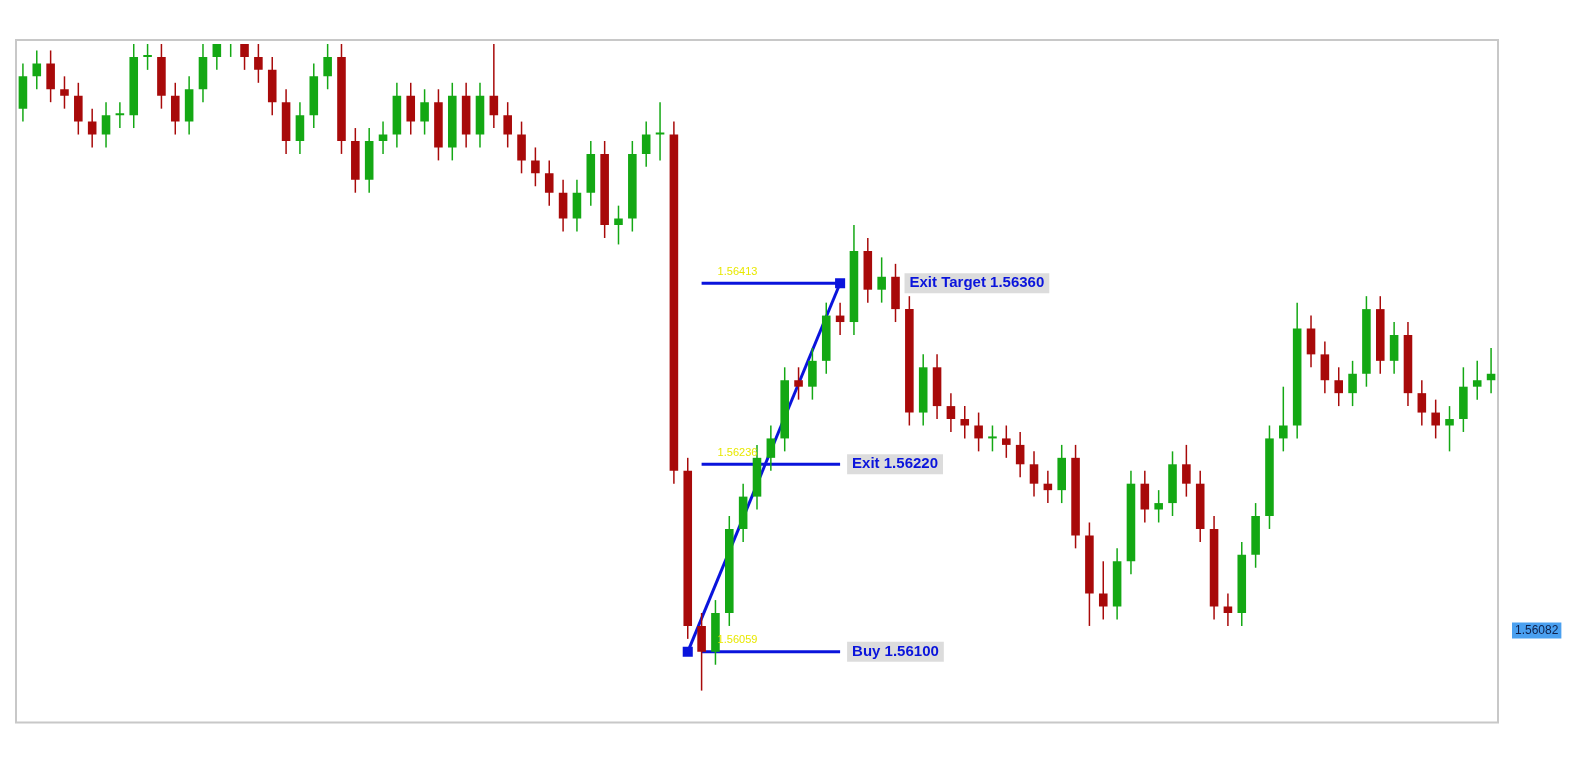 Image resolution: width=1581 pixels, height=771 pixels. What do you see at coordinates (895, 650) in the screenshot?
I see `series-label: Buy 1.56100` at bounding box center [895, 650].